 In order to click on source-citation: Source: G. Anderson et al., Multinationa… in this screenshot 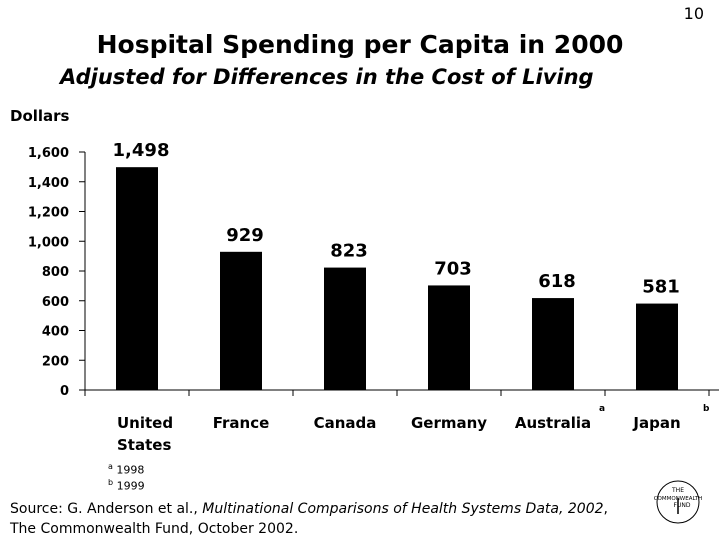, I will do `click(309, 519)`.